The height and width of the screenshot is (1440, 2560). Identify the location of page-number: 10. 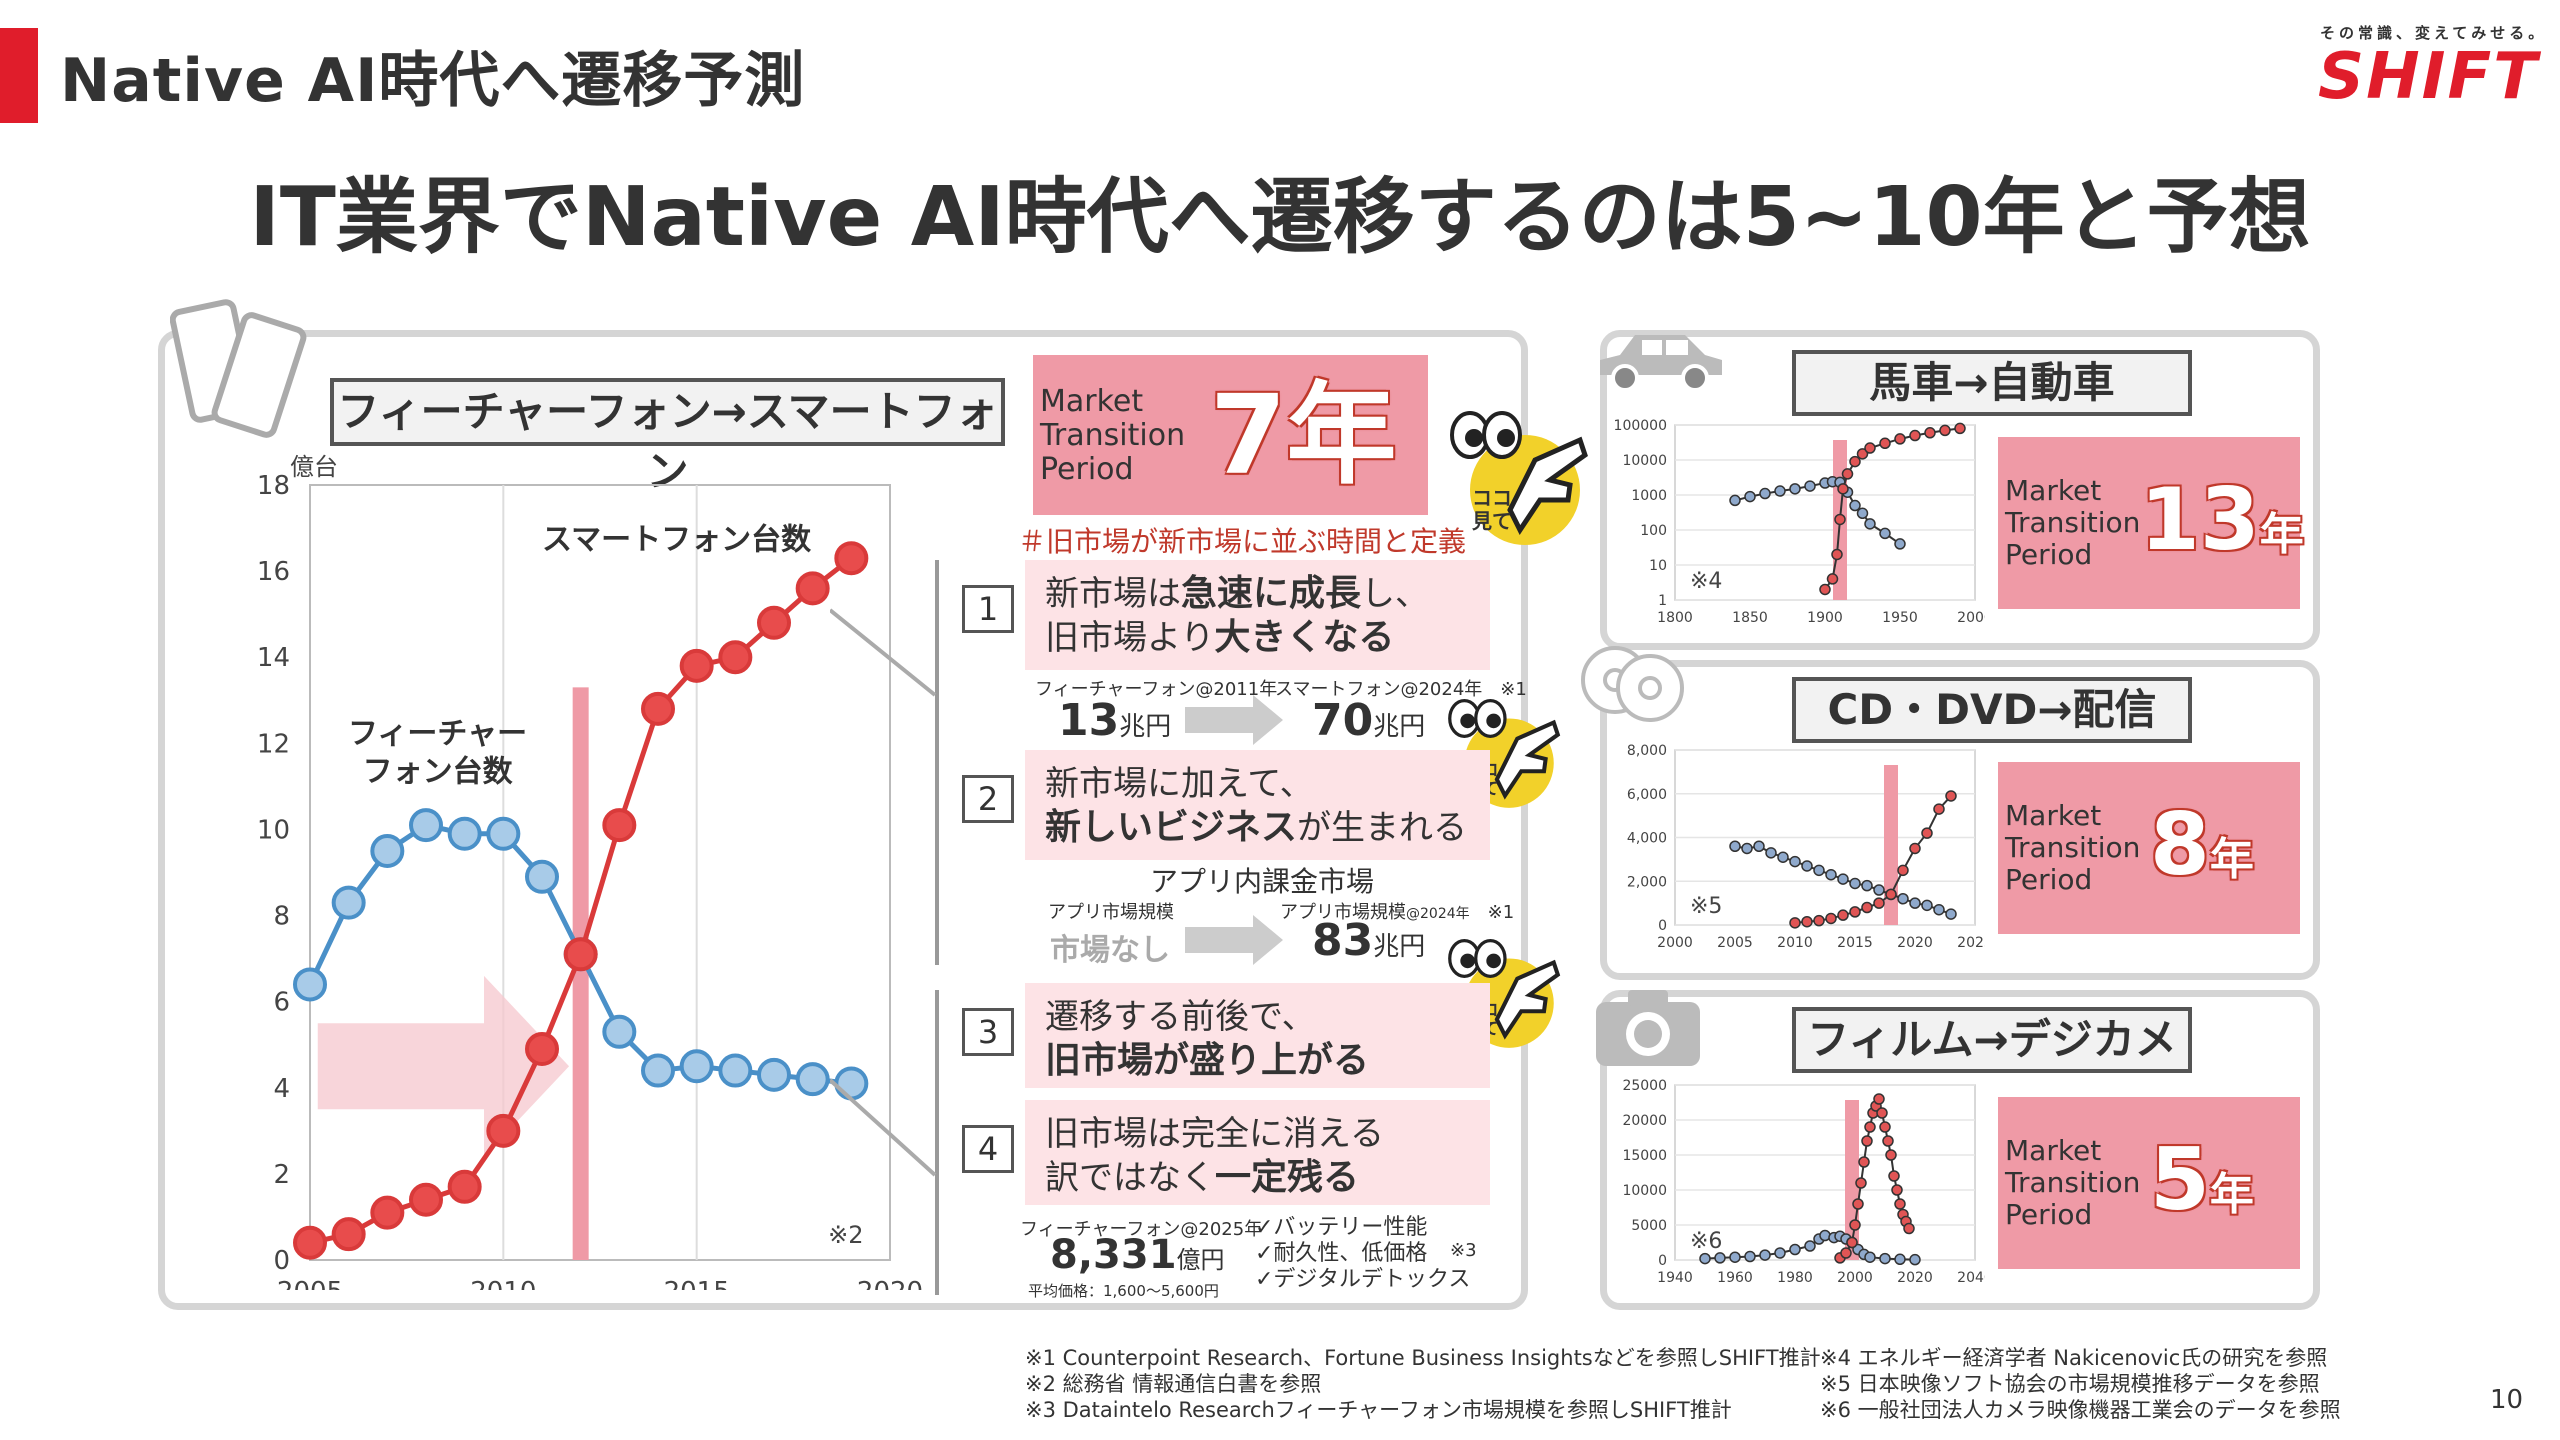
(2507, 1400).